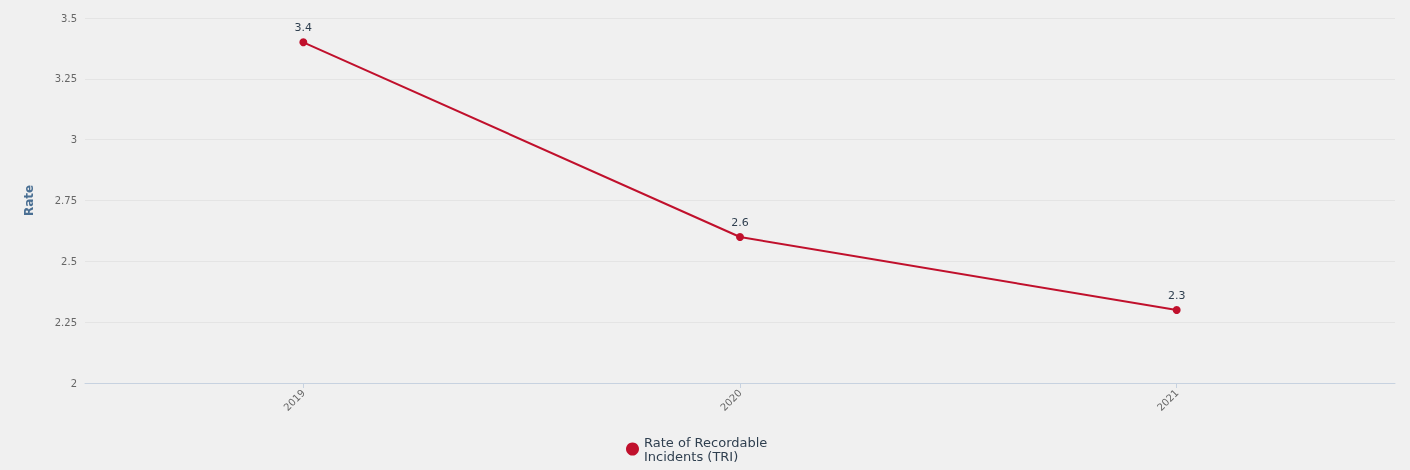 The width and height of the screenshot is (1410, 470). What do you see at coordinates (1176, 295) in the screenshot?
I see `data-label: 2.3` at bounding box center [1176, 295].